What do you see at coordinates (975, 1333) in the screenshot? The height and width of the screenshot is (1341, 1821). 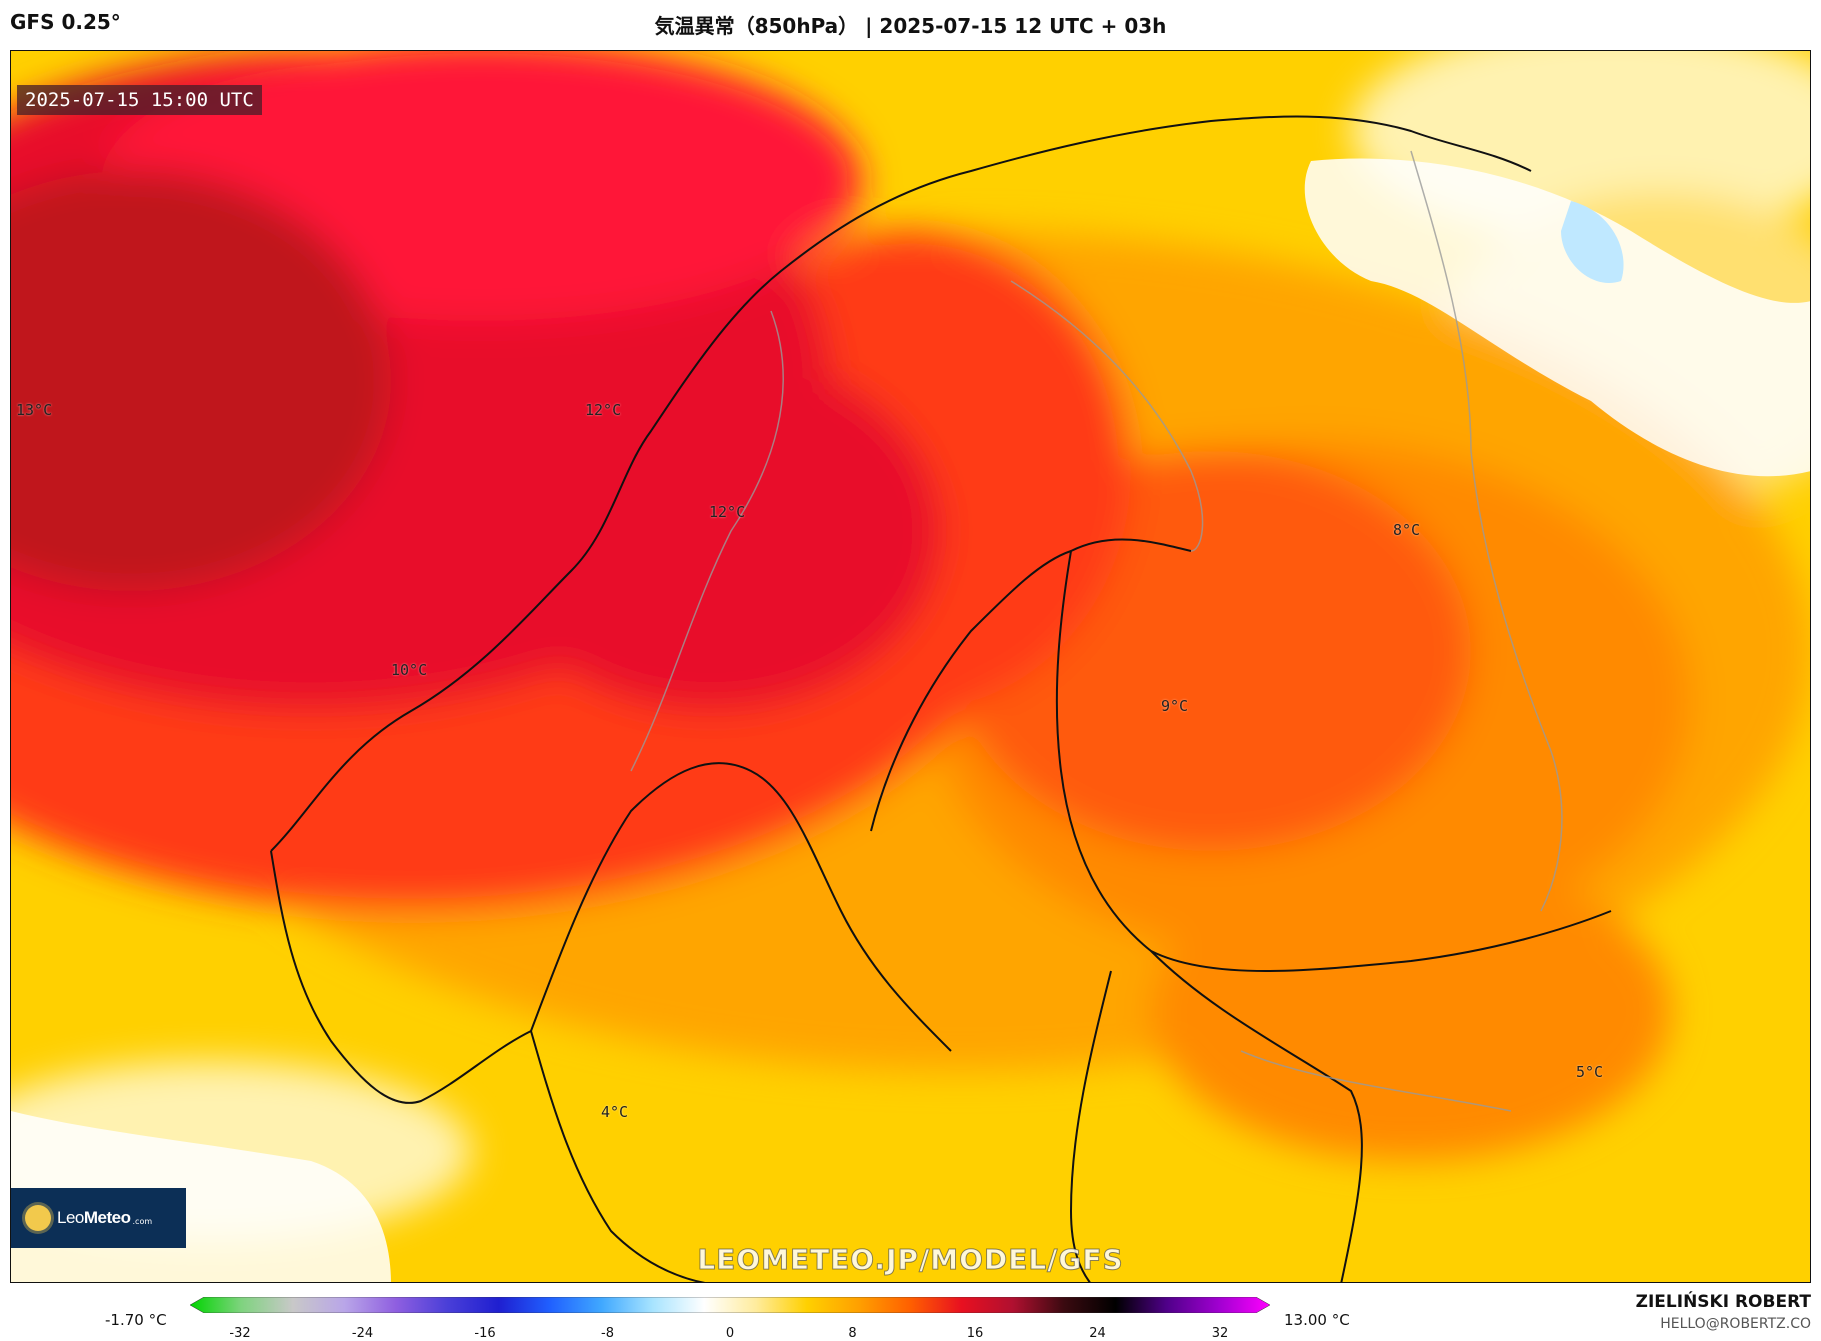 I see `colorbar-tick: 16` at bounding box center [975, 1333].